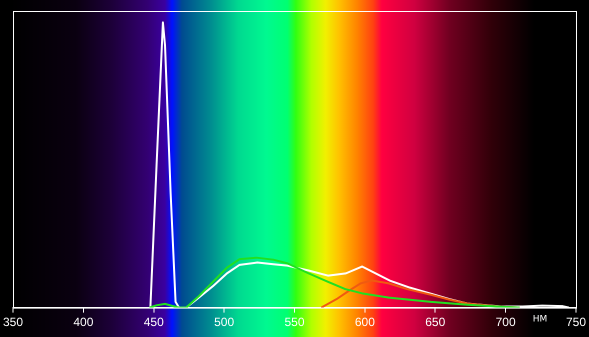  Describe the element at coordinates (540, 319) in the screenshot. I see `x-axis-title: НМ` at that location.